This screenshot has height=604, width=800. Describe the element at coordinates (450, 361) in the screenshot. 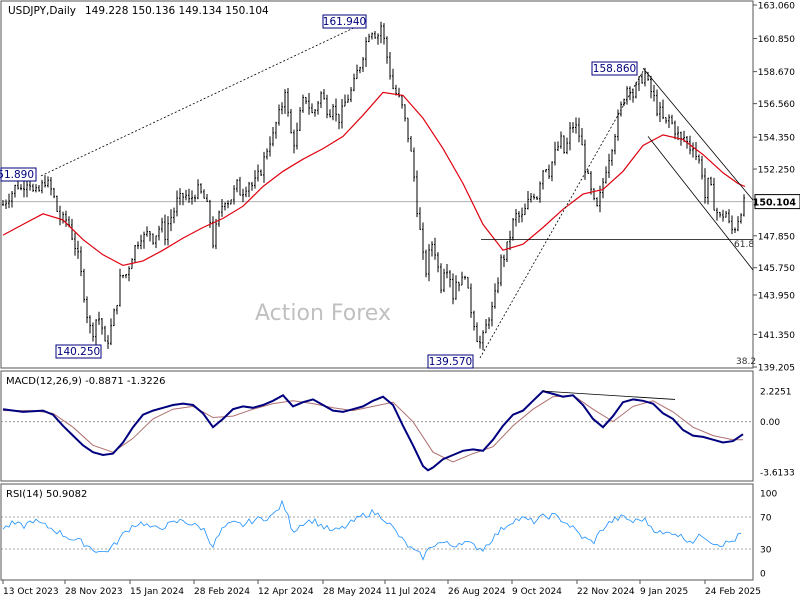

I see `annotation-low2: 139.570` at that location.